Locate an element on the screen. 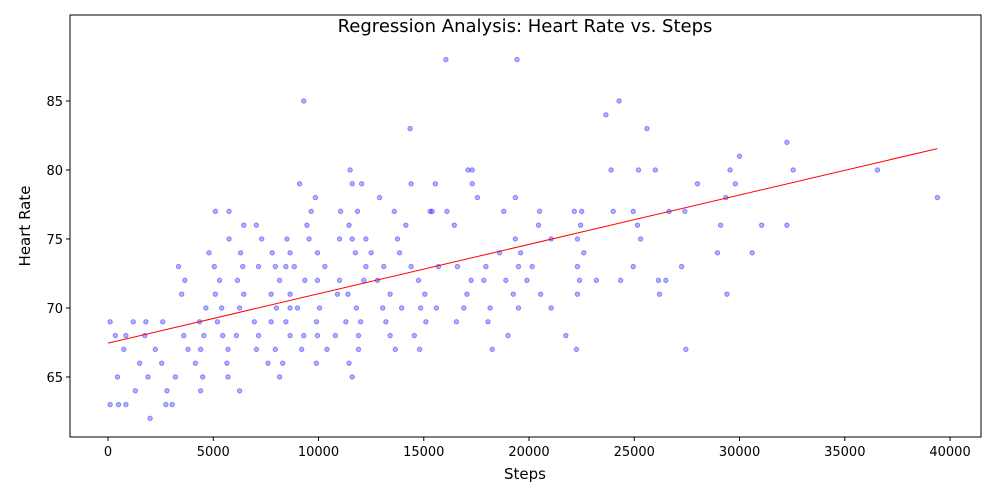 The image size is (1000, 504). y-tick-label: 80 is located at coordinates (54, 171).